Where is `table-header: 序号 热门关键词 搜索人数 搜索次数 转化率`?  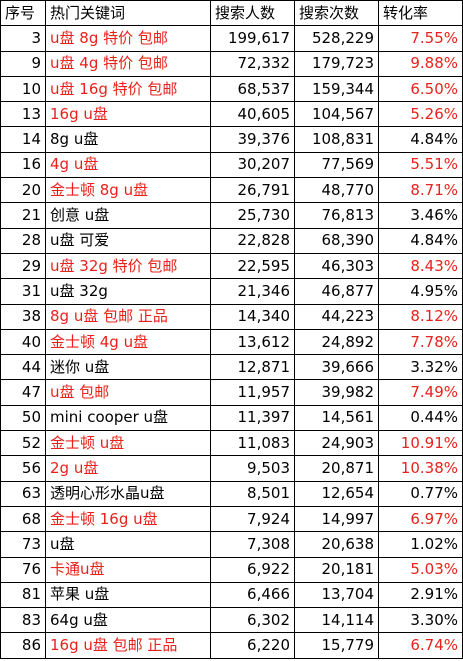
table-header: 序号 热门关键词 搜索人数 搜索次数 转化率 is located at coordinates (232, 13).